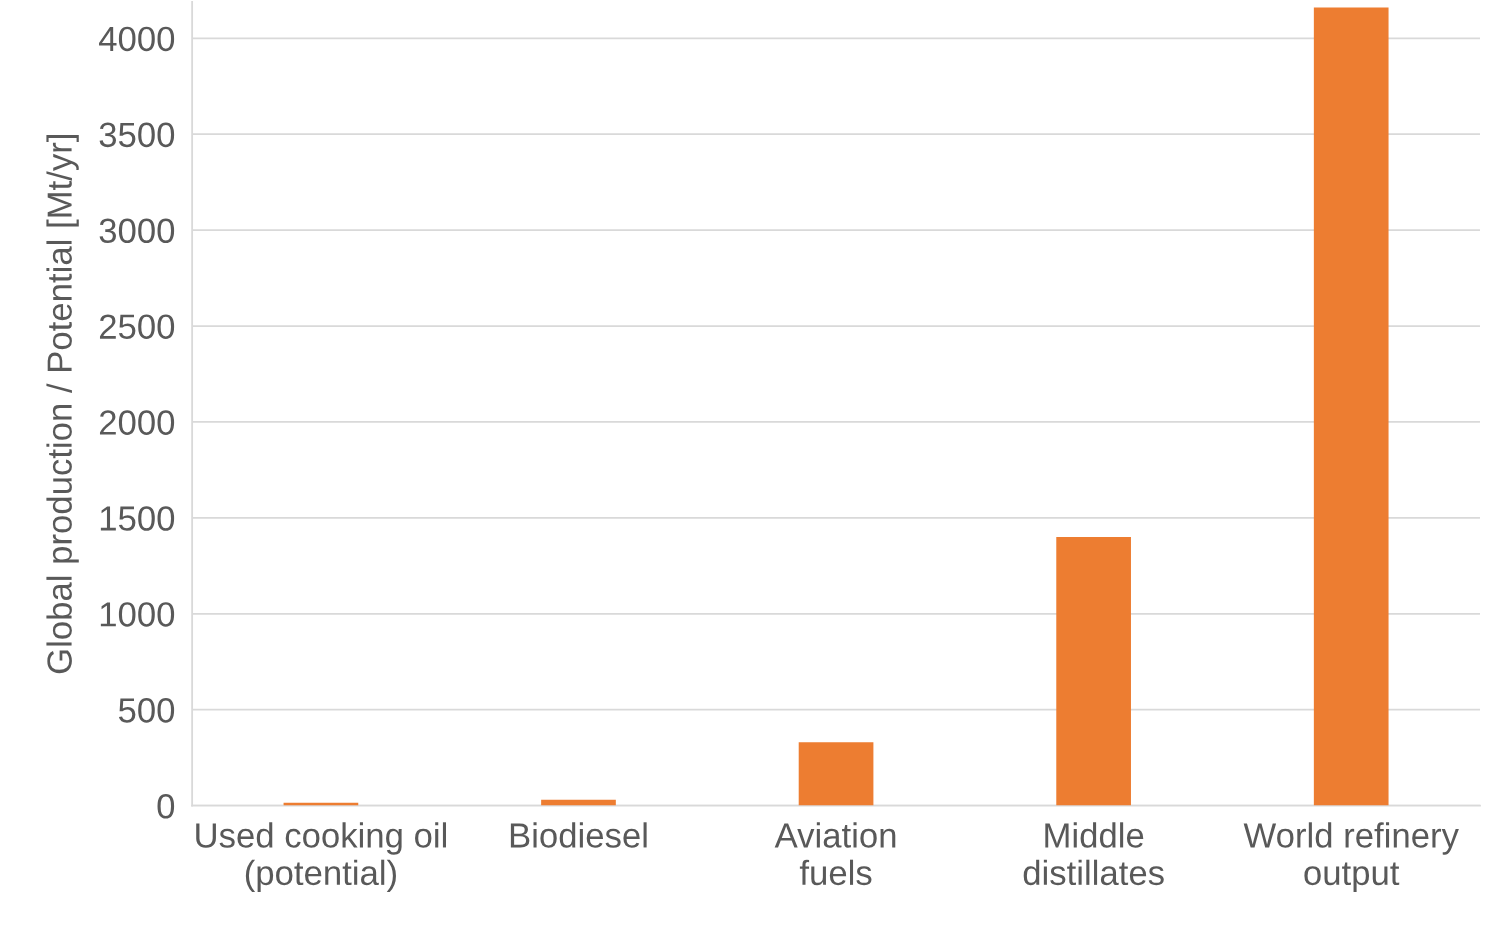 This screenshot has width=1501, height=926. What do you see at coordinates (137, 231) in the screenshot?
I see `y-tick-label: 3000` at bounding box center [137, 231].